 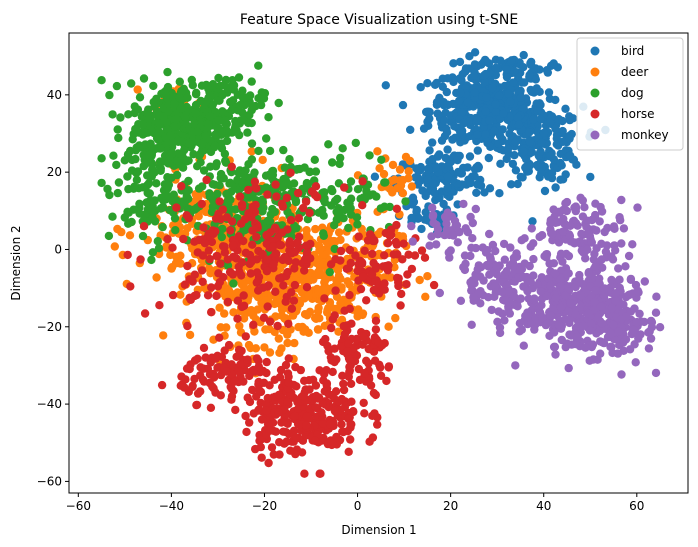 I want to click on y-tick-label: 40, so click(x=54, y=95).